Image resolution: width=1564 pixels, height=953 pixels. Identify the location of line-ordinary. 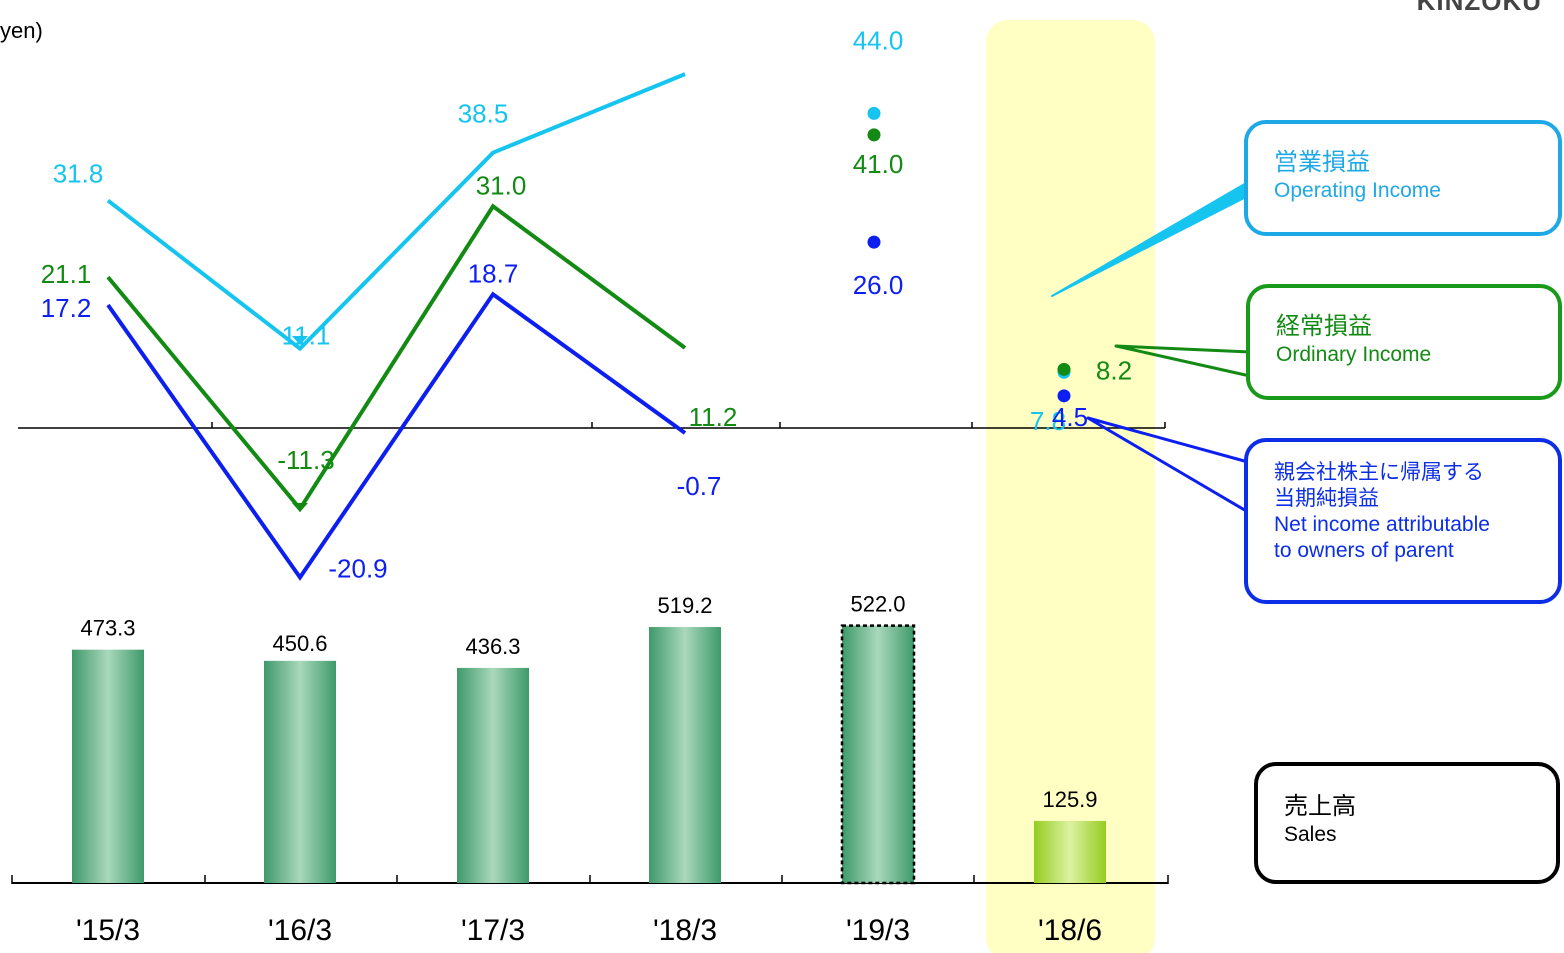
(396, 358).